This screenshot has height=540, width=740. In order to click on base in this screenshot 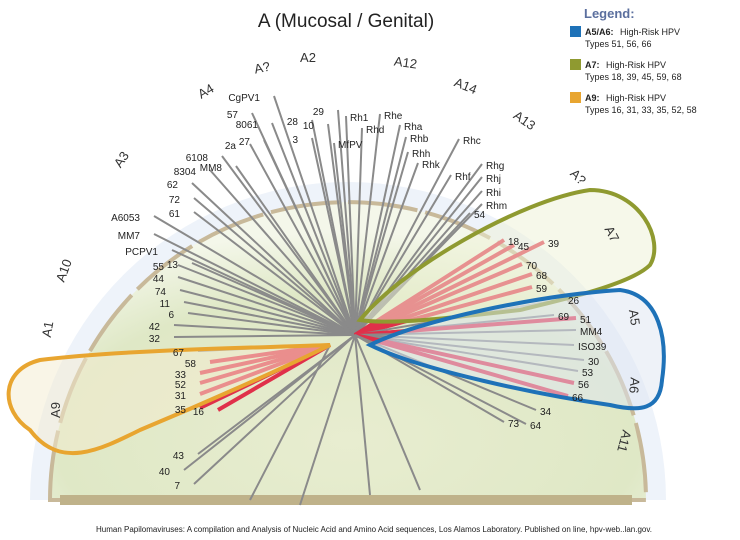, I will do `click(346, 500)`.